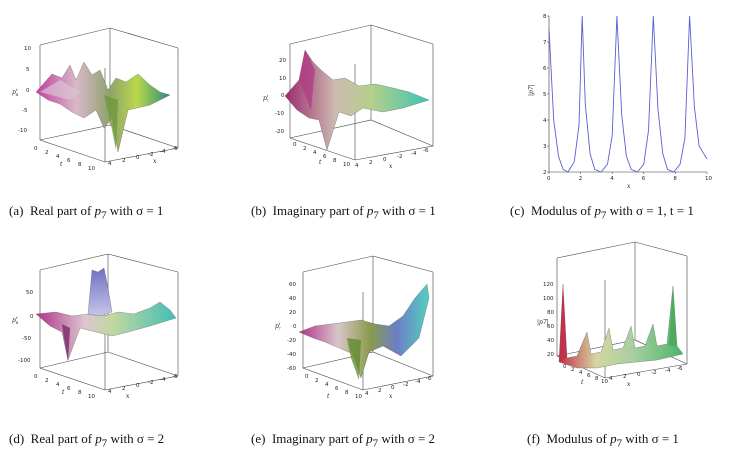 The width and height of the screenshot is (730, 451). I want to click on plot-e-zlabel: pi 7, so click(278, 326).